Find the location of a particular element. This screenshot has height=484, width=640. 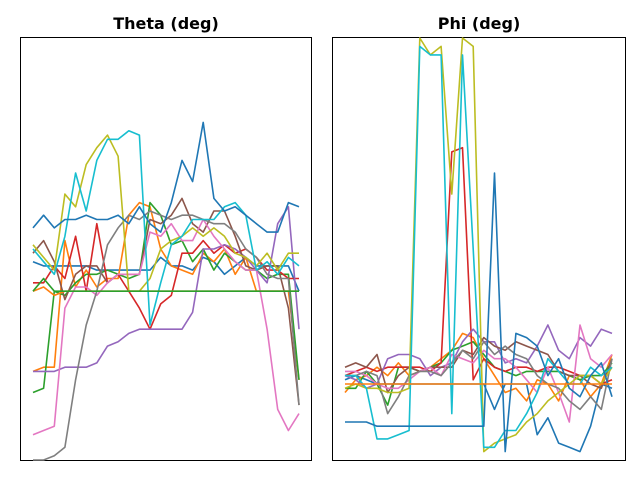

phi-chart-title: Phi (deg) is located at coordinates (479, 23).